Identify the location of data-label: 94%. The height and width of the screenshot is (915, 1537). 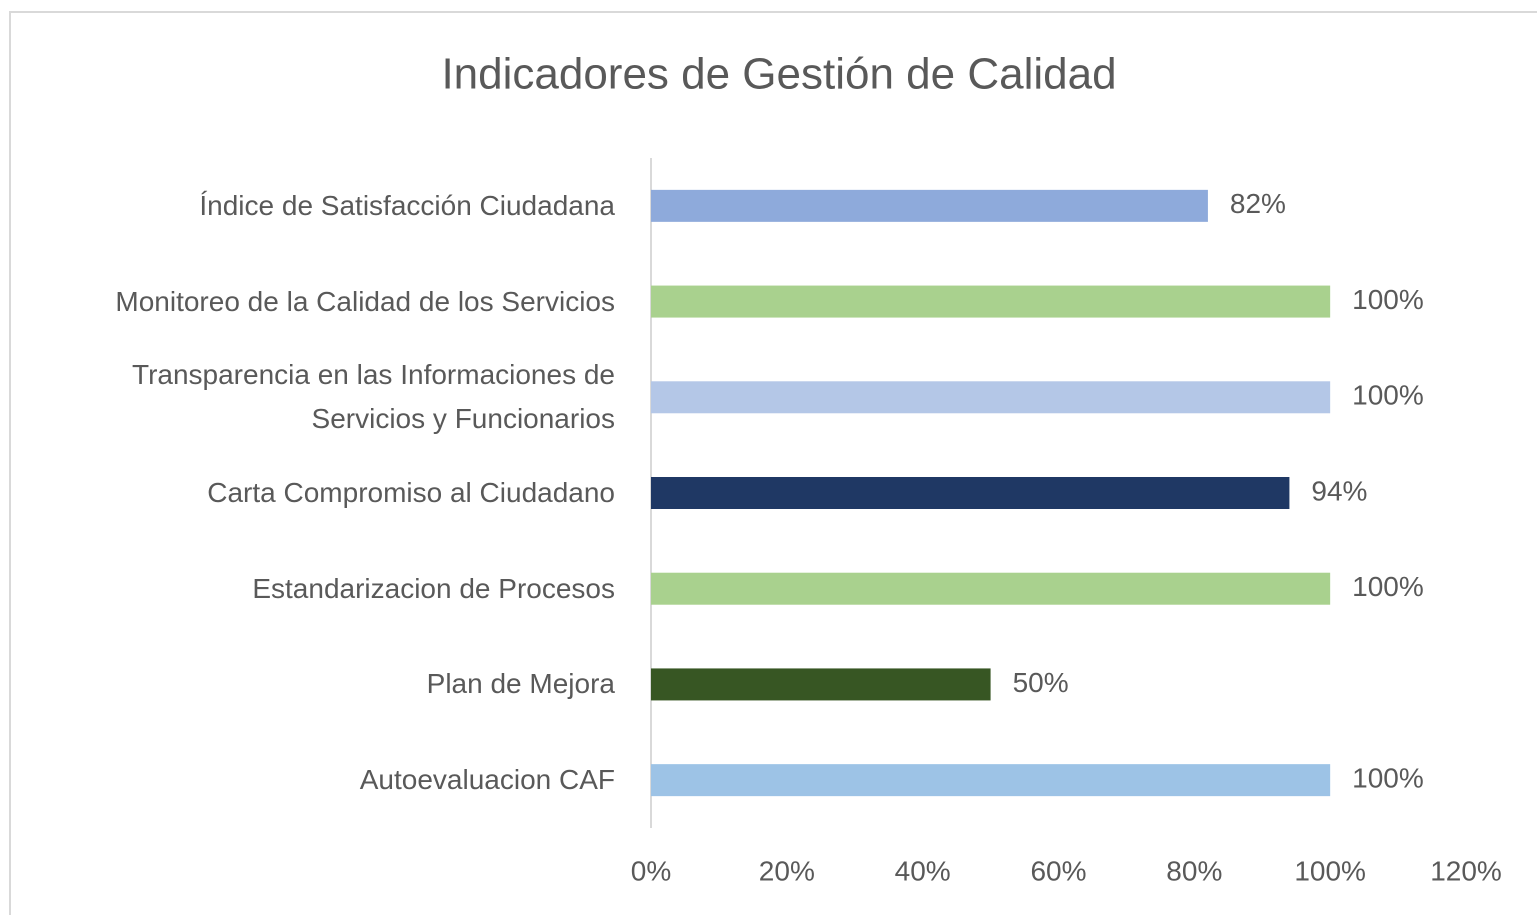
(1339, 490).